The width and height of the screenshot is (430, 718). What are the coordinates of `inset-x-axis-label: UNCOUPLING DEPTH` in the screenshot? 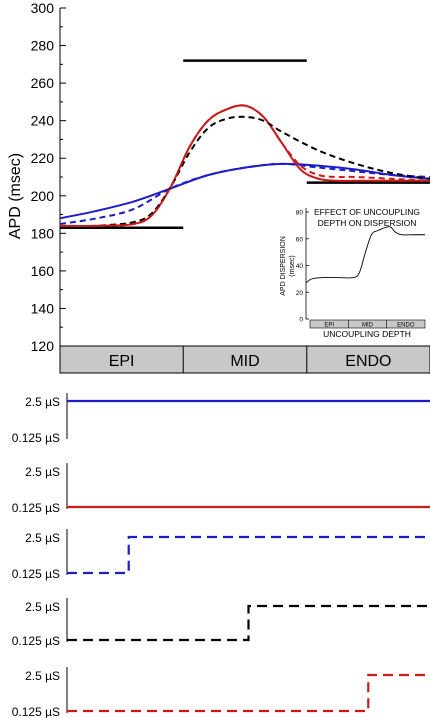 It's located at (367, 334).